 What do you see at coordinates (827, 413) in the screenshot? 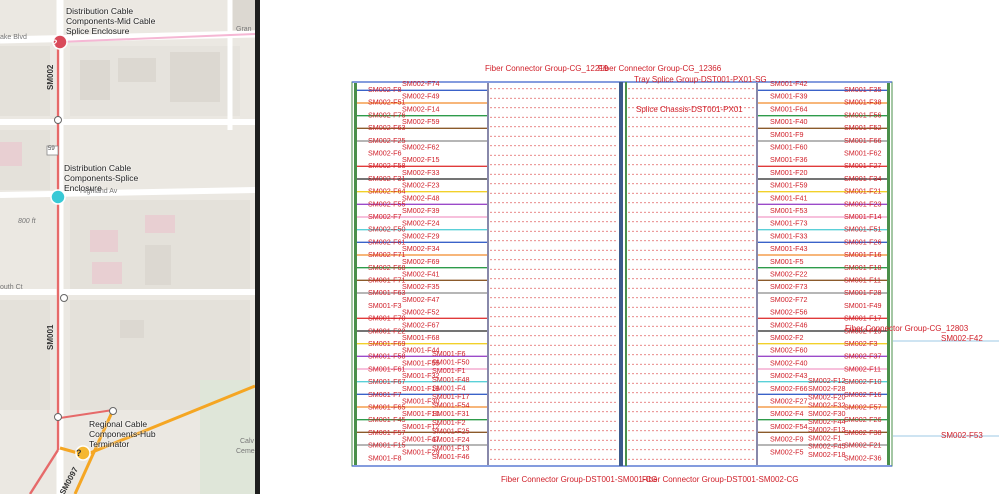
I see `fiber-label: SM002-F30` at bounding box center [827, 413].